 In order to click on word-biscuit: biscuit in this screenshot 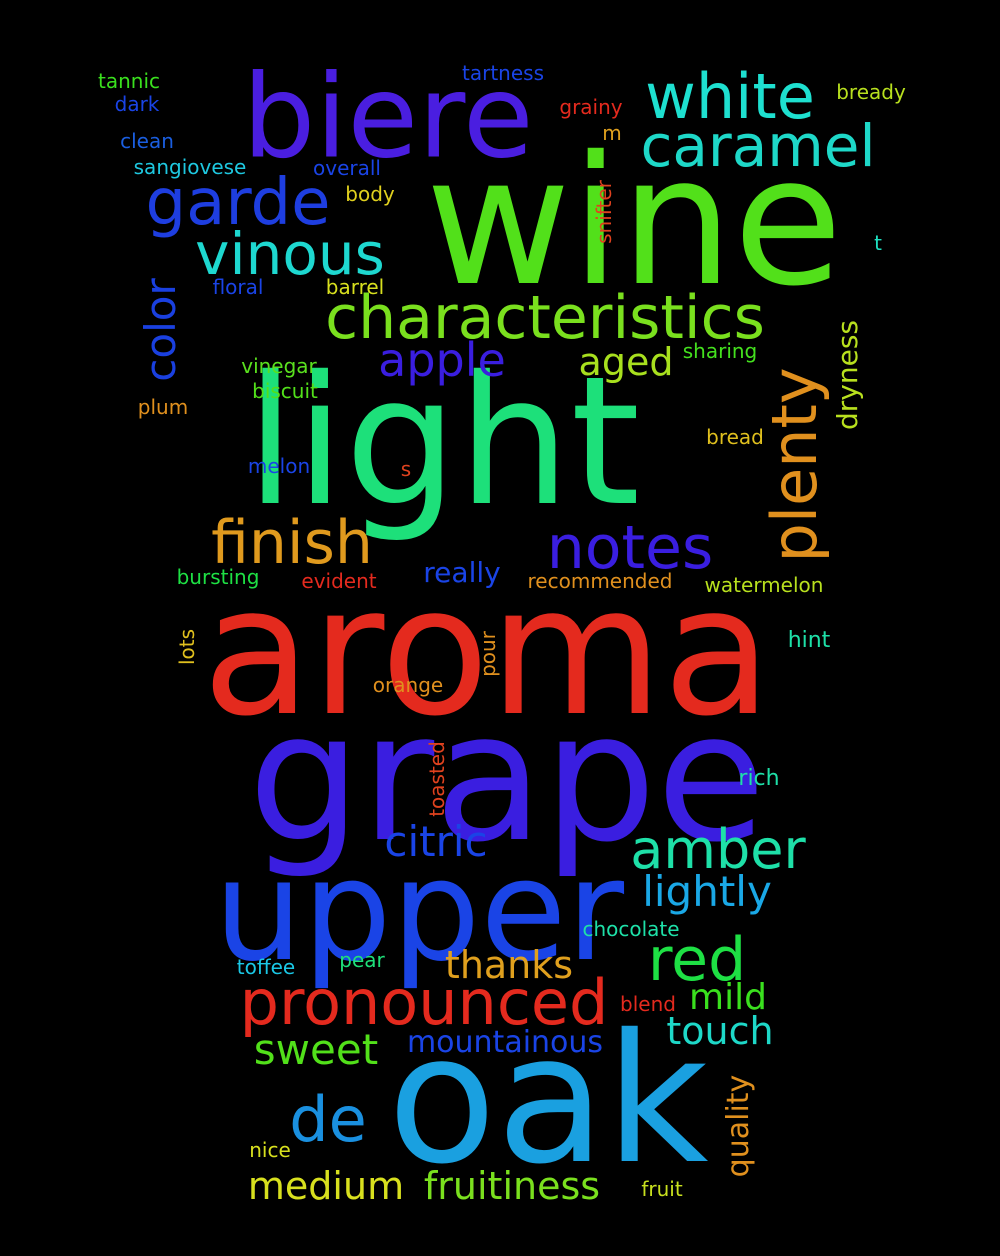, I will do `click(285, 391)`.